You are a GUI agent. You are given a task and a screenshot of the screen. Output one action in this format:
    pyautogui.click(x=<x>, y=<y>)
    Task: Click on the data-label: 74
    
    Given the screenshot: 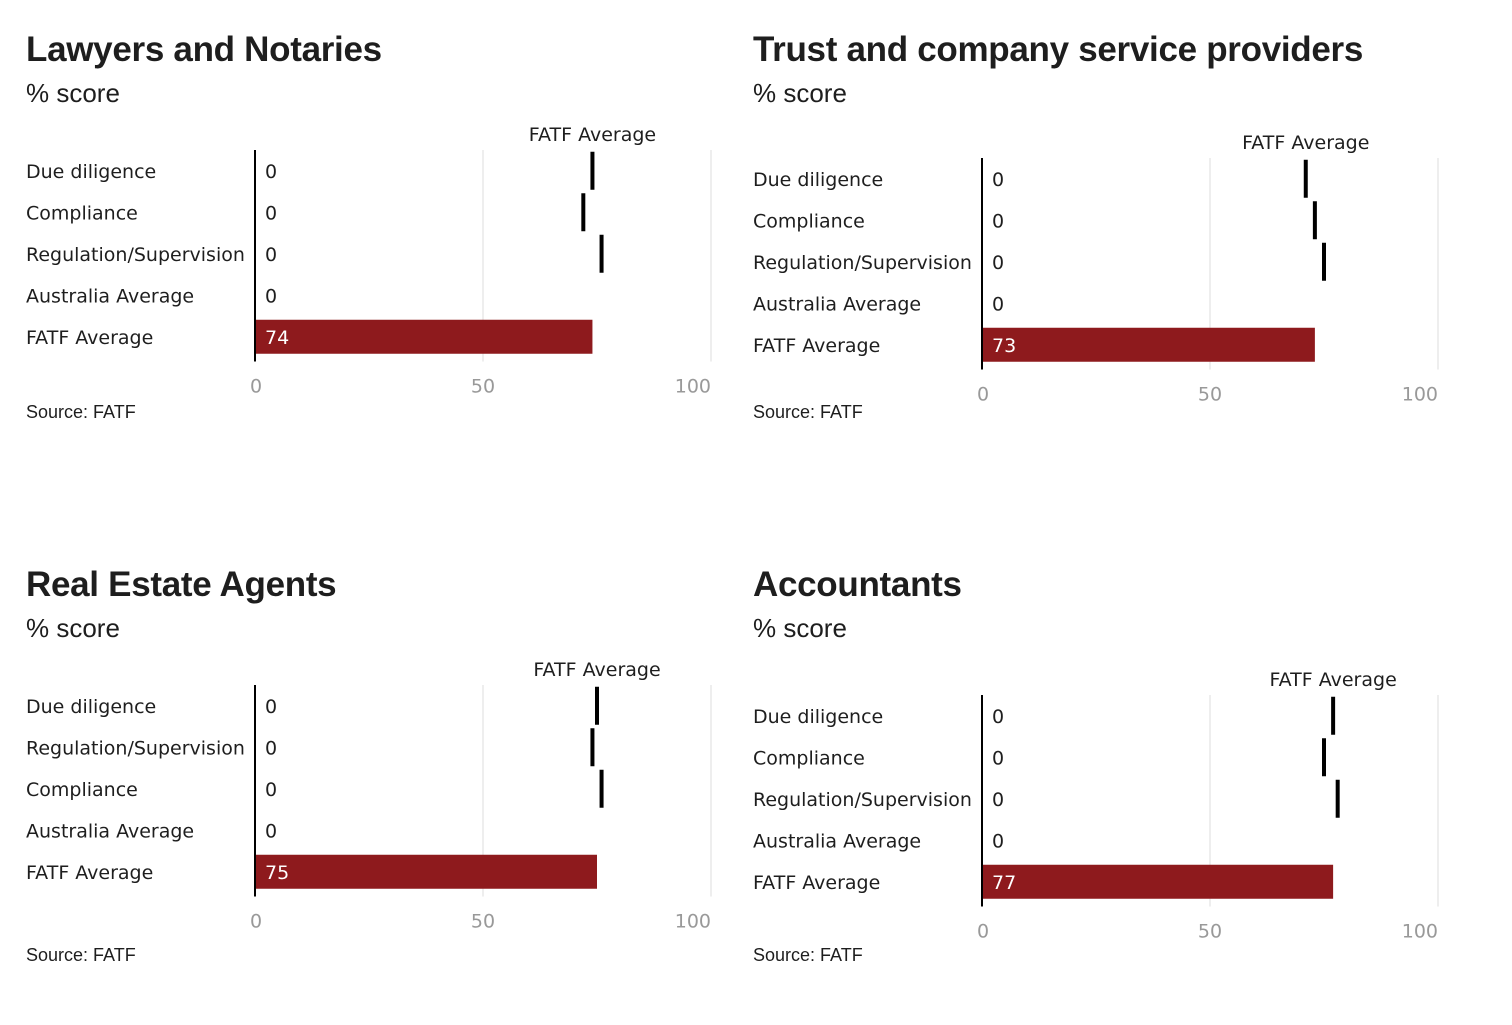 What is the action you would take?
    pyautogui.click(x=277, y=338)
    